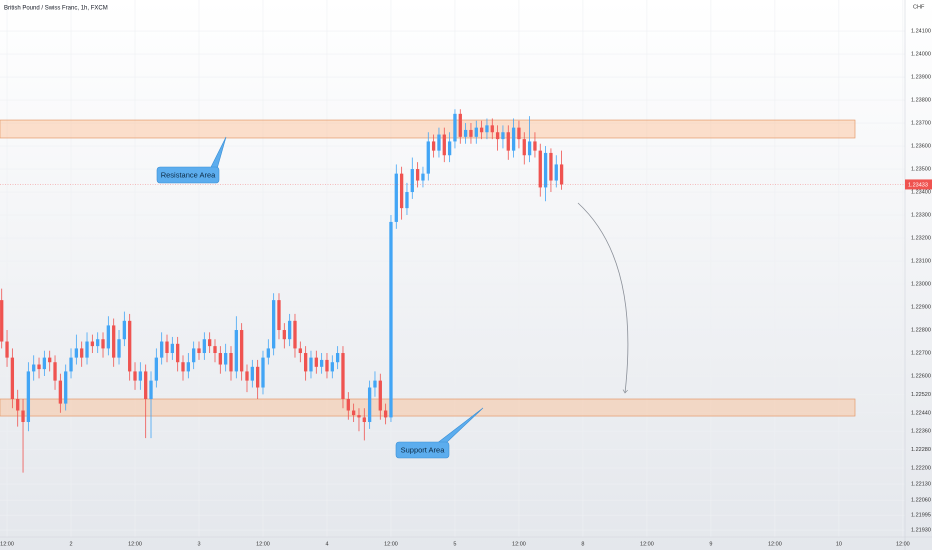 The width and height of the screenshot is (932, 550). What do you see at coordinates (56, 9) in the screenshot?
I see `chart-title: British Pound / Swiss Franc, 1h, FXCM` at bounding box center [56, 9].